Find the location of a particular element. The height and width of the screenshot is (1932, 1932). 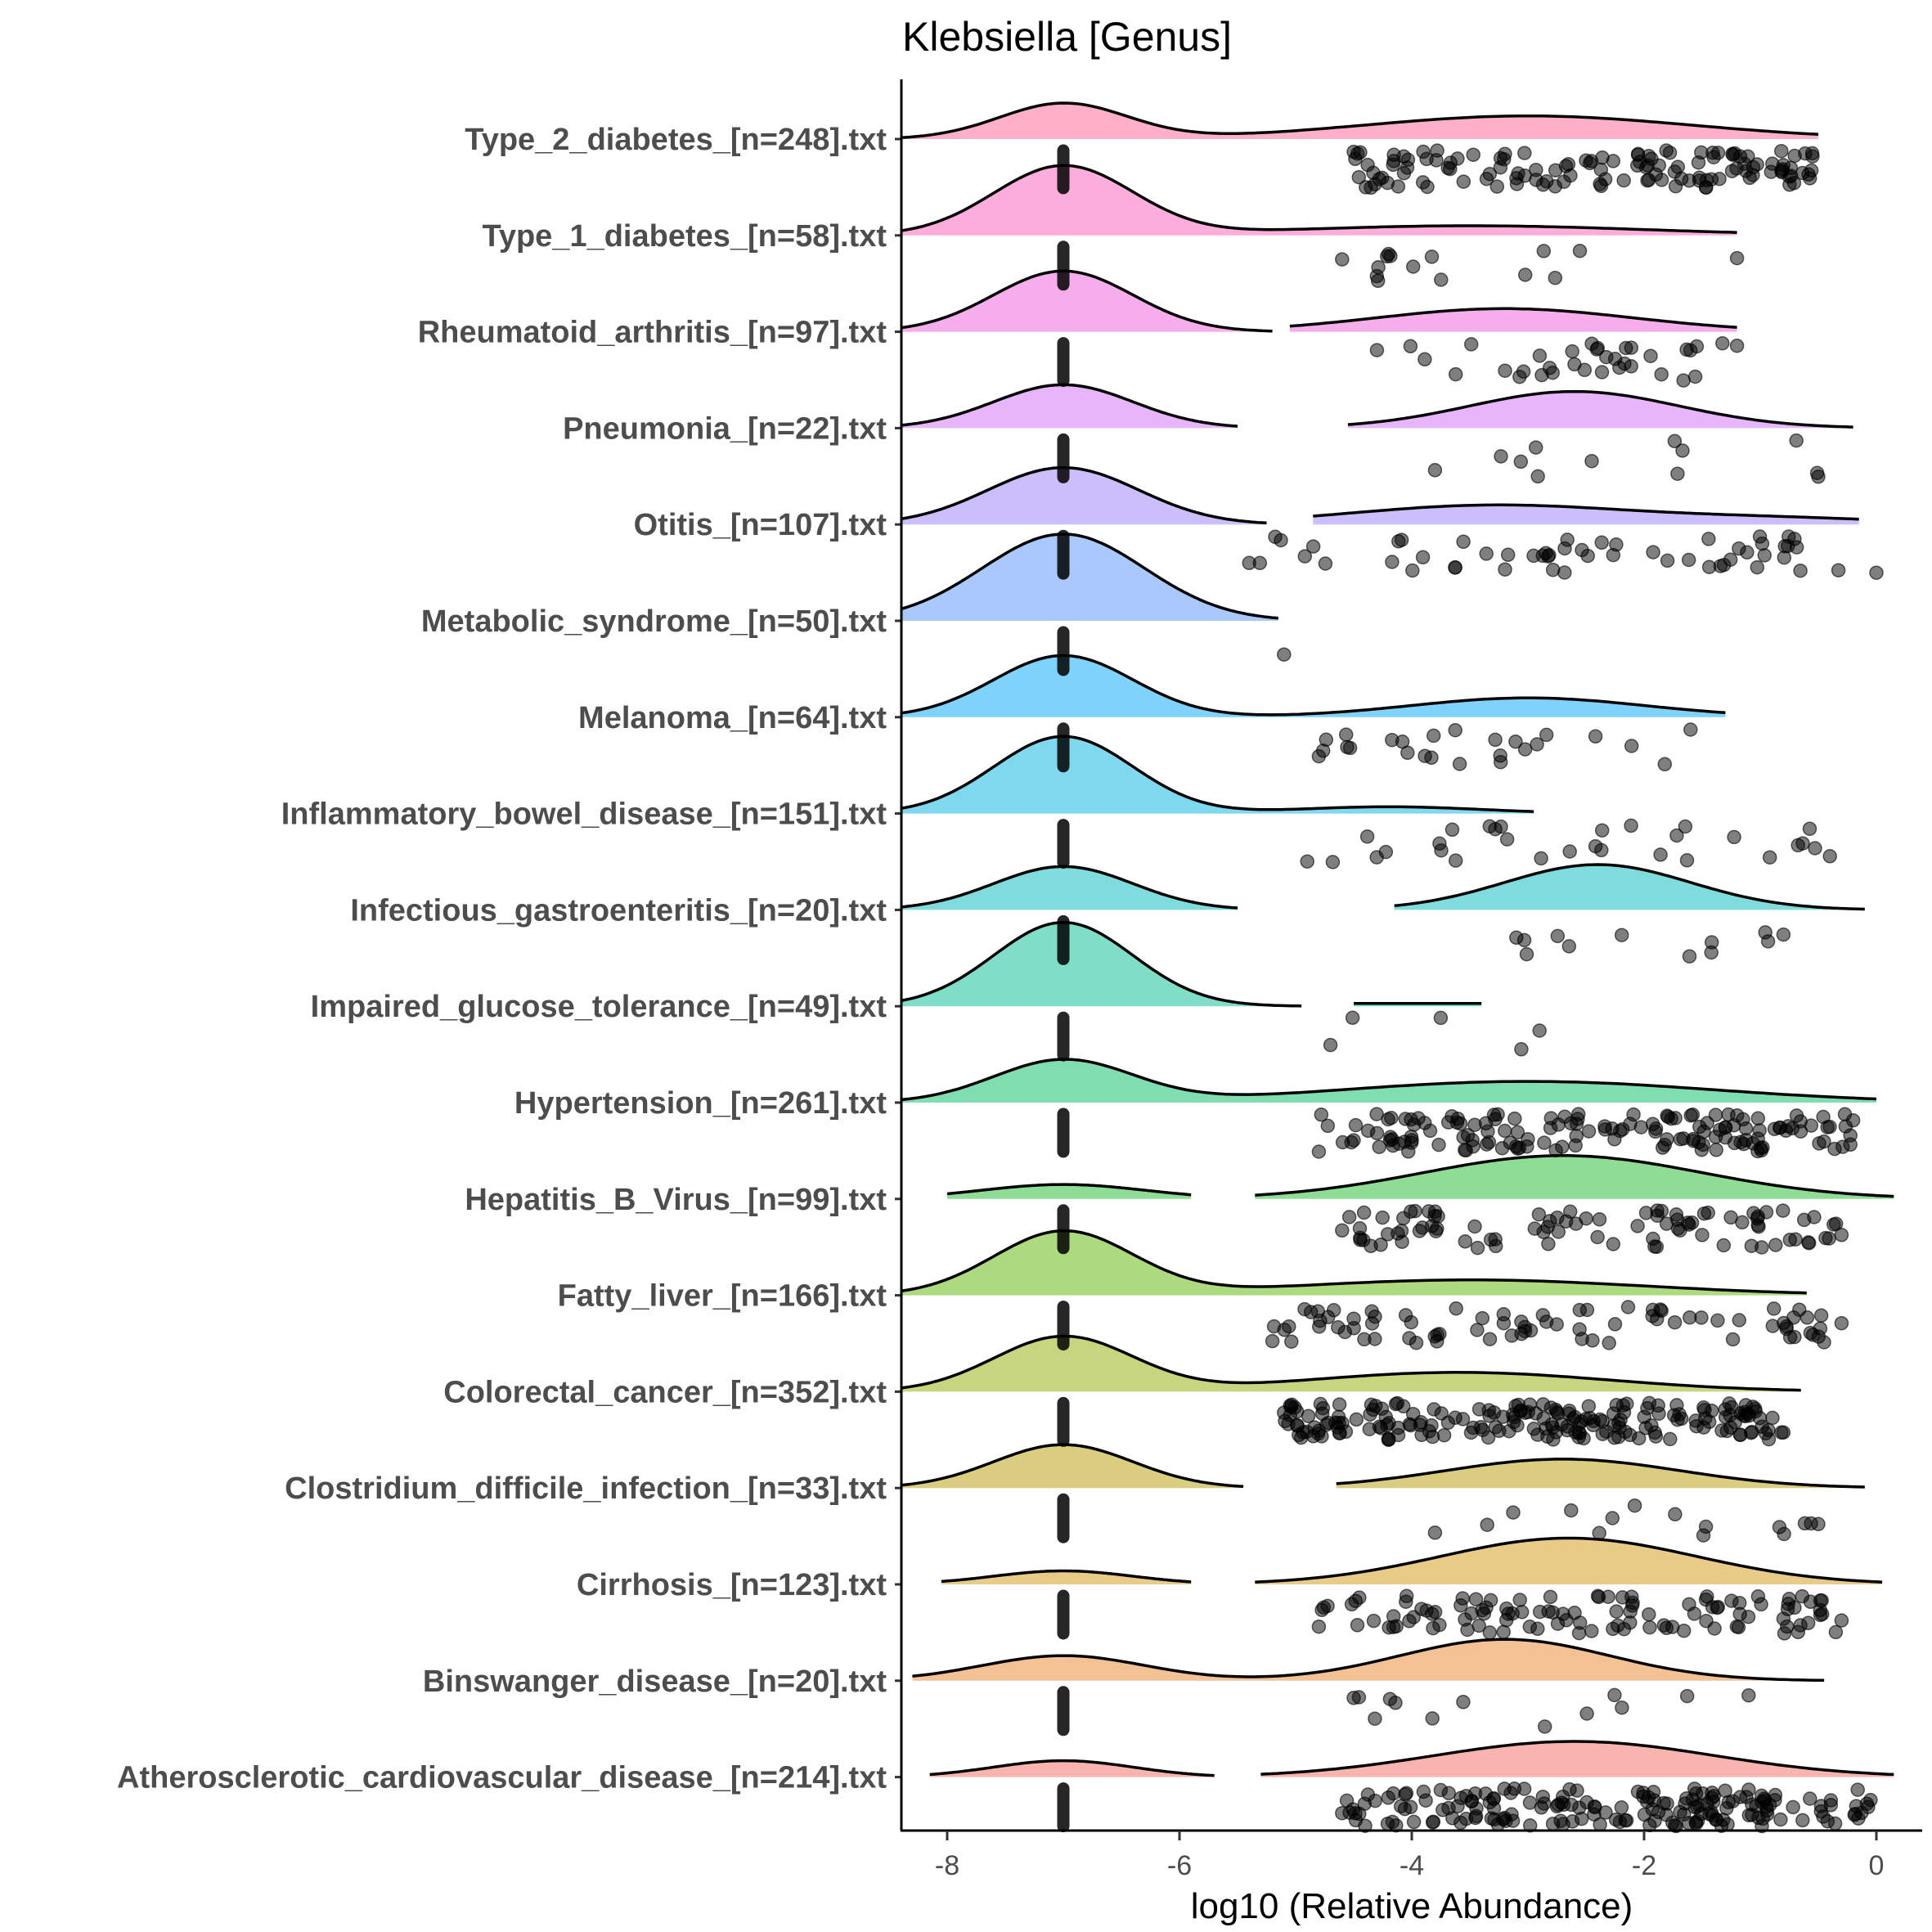

y-tick-label: Rheumatoid_arthritis_[n=97].txt is located at coordinates (653, 333).